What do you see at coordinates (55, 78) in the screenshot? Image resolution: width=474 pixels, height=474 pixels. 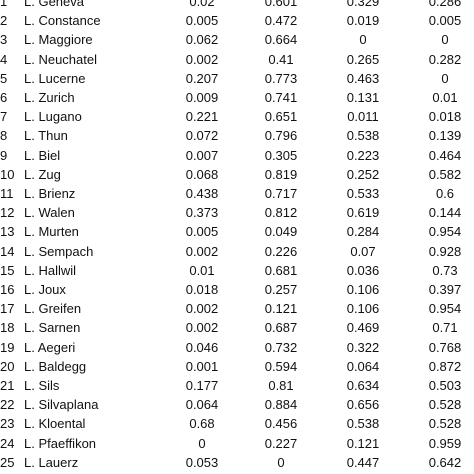 I see `lake-name: L. Lucerne` at bounding box center [55, 78].